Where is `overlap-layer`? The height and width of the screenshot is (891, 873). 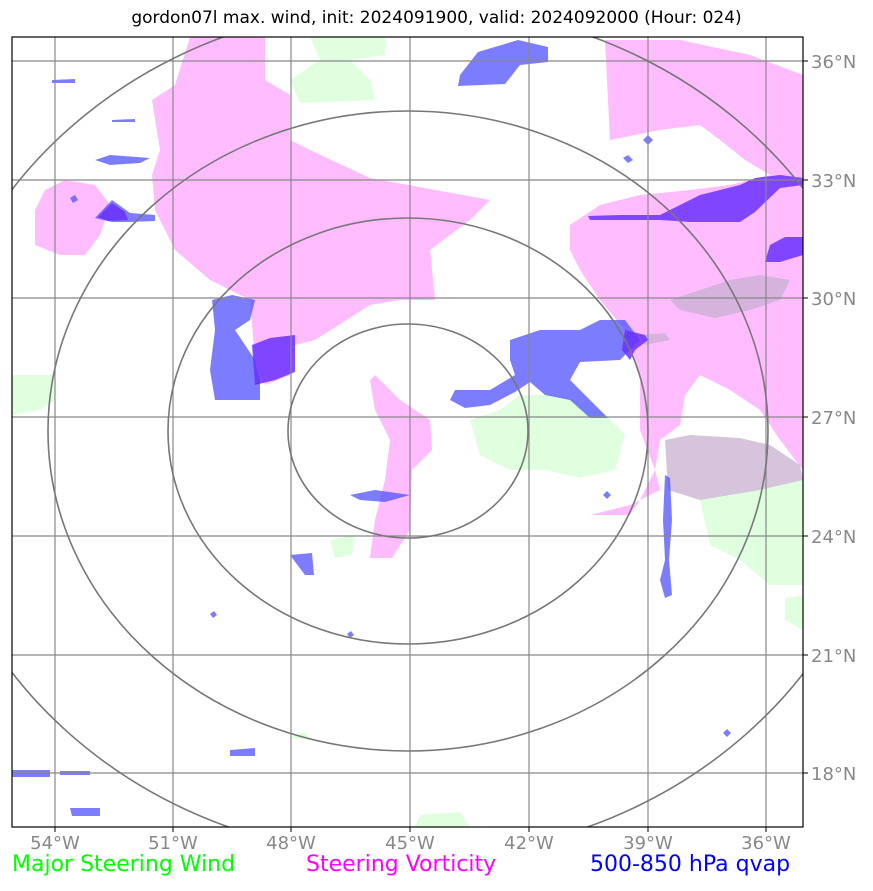
overlap-layer is located at coordinates (721, 387).